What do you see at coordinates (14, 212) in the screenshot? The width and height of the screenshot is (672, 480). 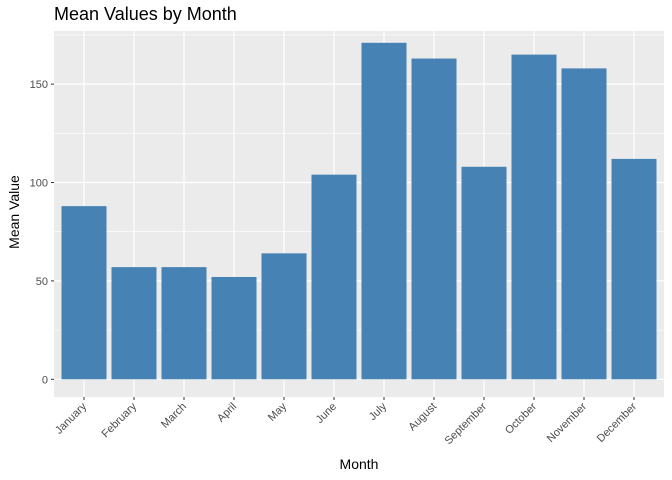 I see `y-axis-title: Mean Value` at bounding box center [14, 212].